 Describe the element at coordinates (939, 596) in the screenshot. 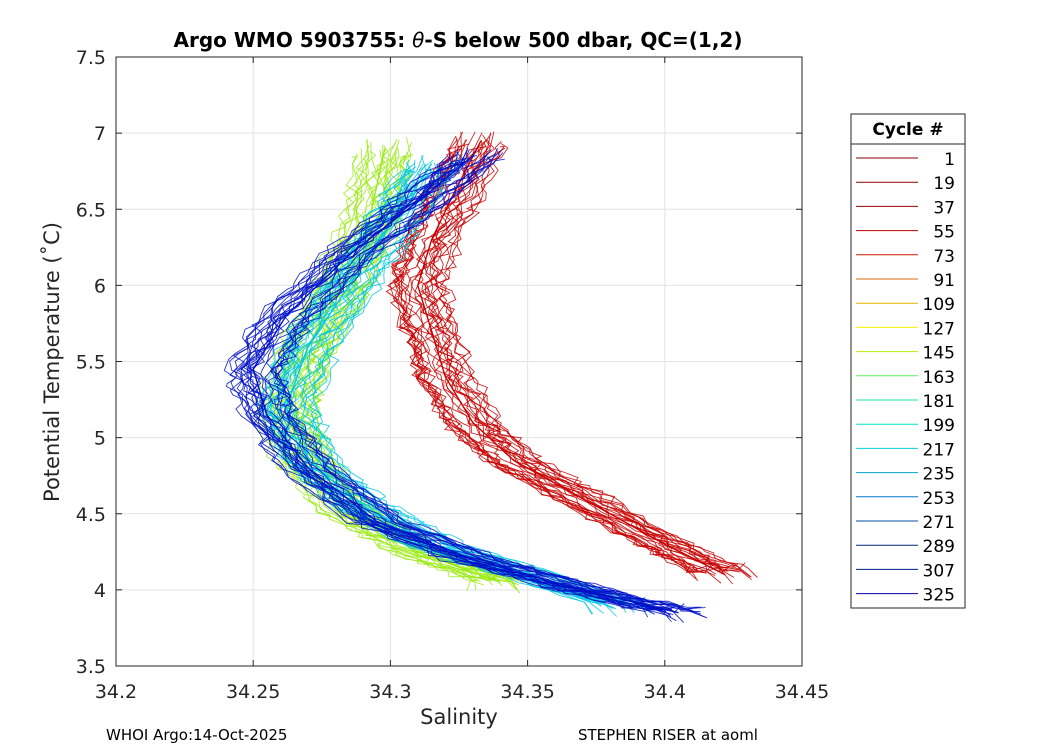

I see `legend-label: 325` at that location.